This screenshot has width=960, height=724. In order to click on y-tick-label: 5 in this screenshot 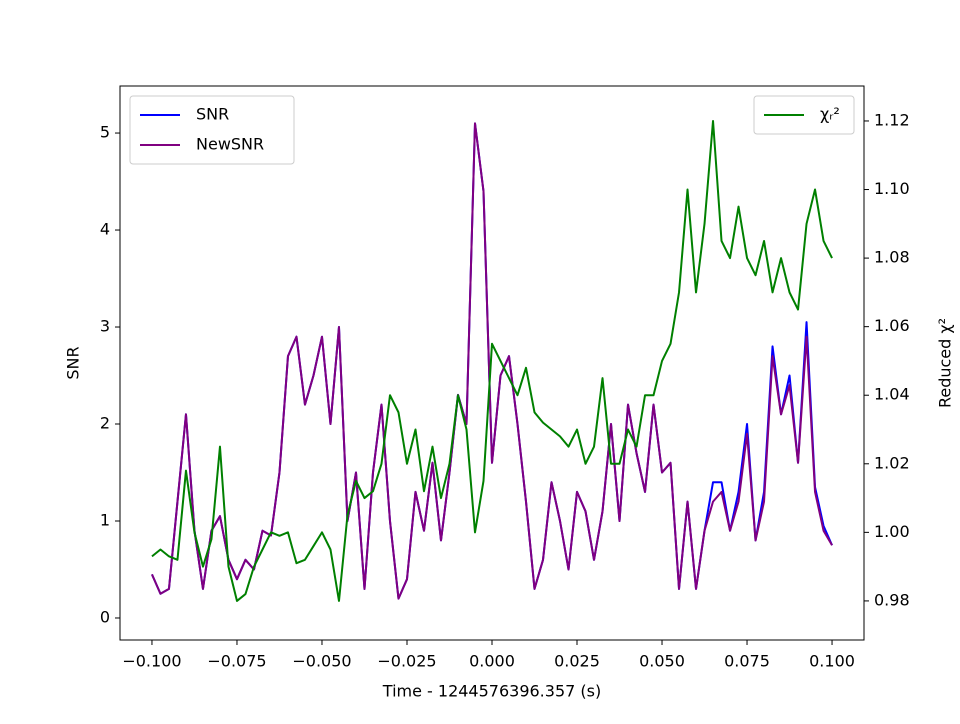, I will do `click(105, 132)`.